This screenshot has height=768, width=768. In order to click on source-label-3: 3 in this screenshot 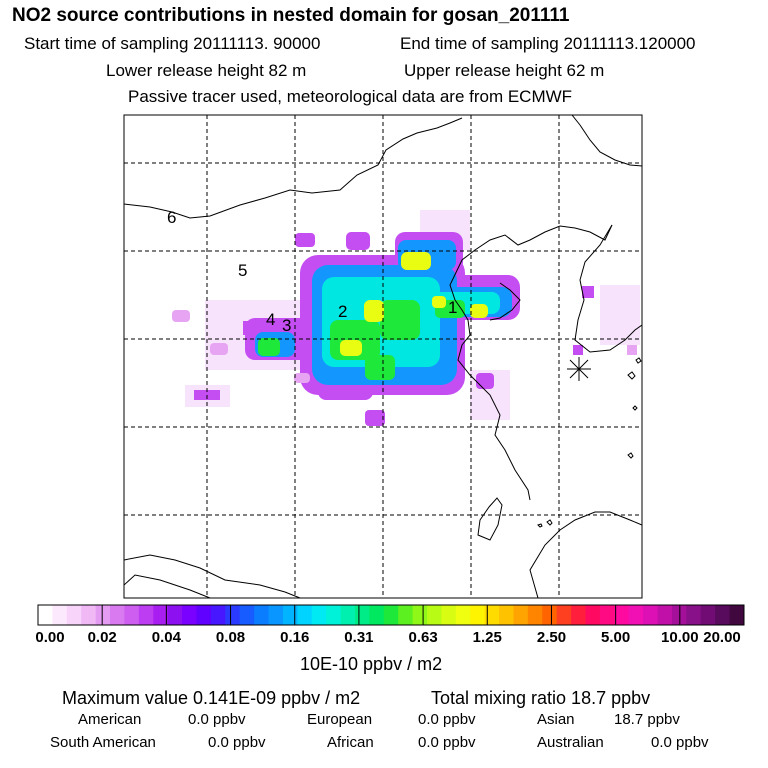, I will do `click(286, 325)`.